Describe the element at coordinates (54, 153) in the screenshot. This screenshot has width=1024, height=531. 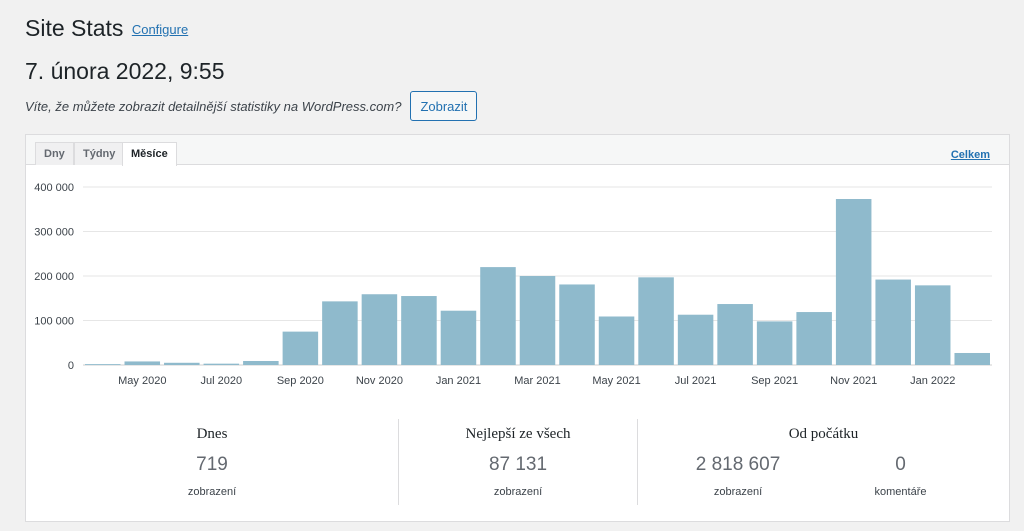
I see `tab-days: Dny` at that location.